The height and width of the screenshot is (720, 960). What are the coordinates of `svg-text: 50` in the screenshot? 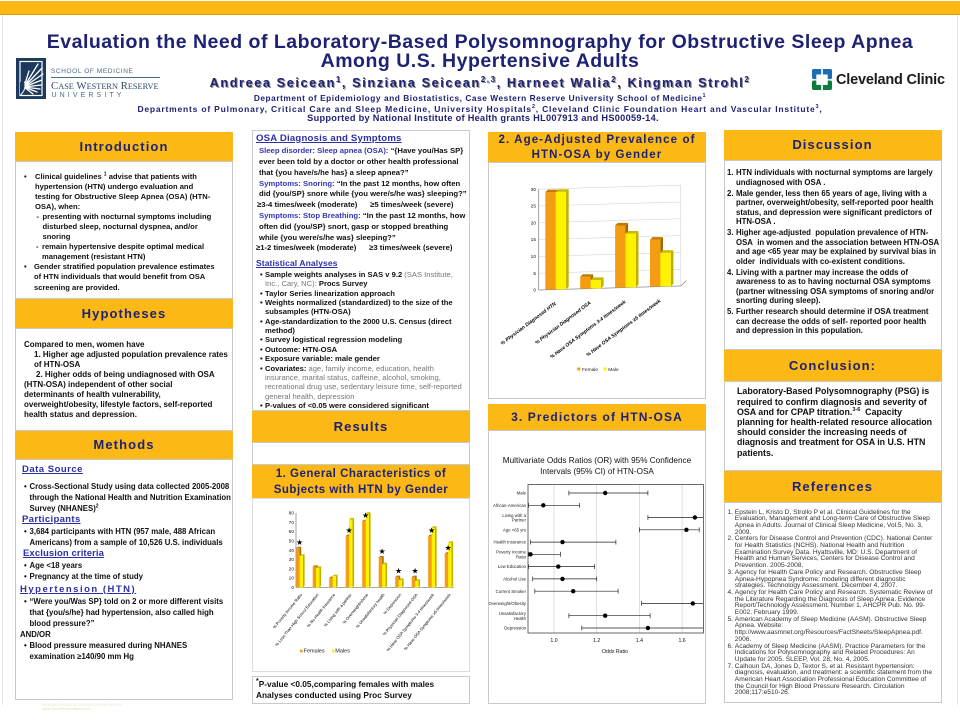 It's located at (292, 542).